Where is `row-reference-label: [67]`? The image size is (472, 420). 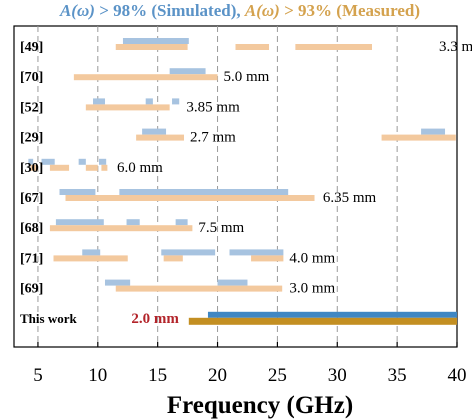
row-reference-label: [67] is located at coordinates (31, 198).